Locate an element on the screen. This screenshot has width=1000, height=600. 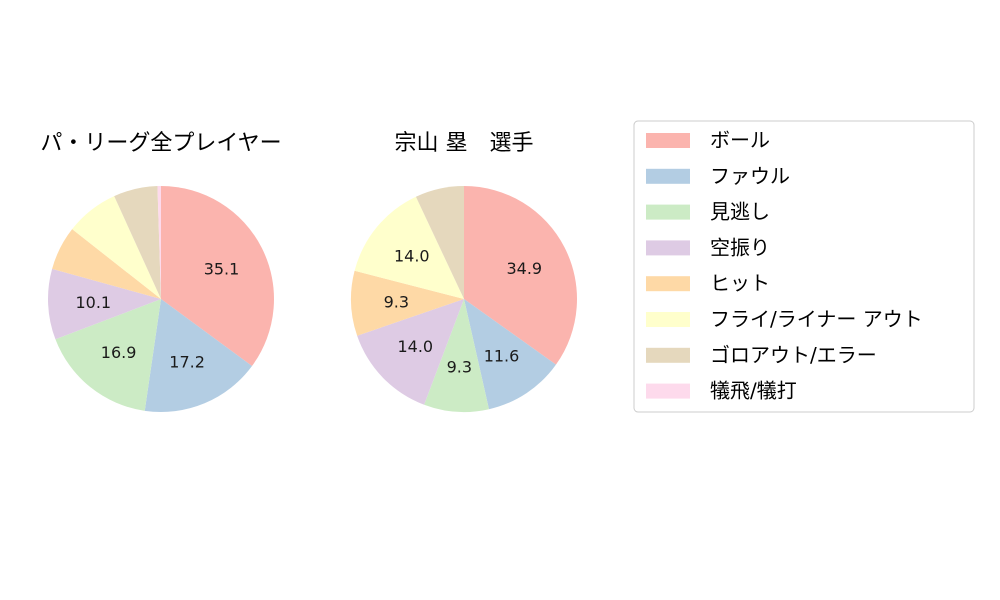
legend-label-0: ボール is located at coordinates (740, 140).